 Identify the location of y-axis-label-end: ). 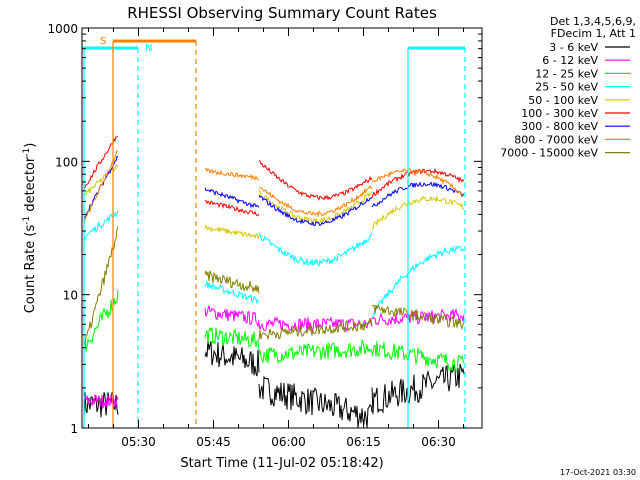
(30, 145).